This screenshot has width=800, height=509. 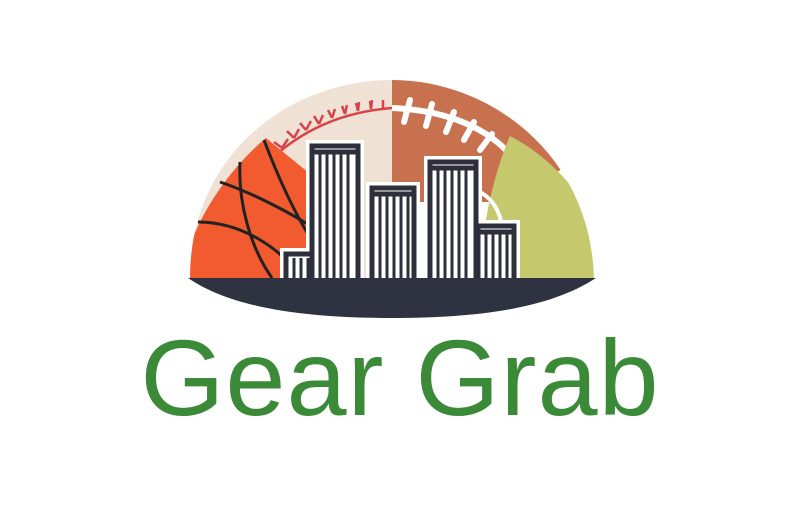 What do you see at coordinates (392, 298) in the screenshot?
I see `ground-base` at bounding box center [392, 298].